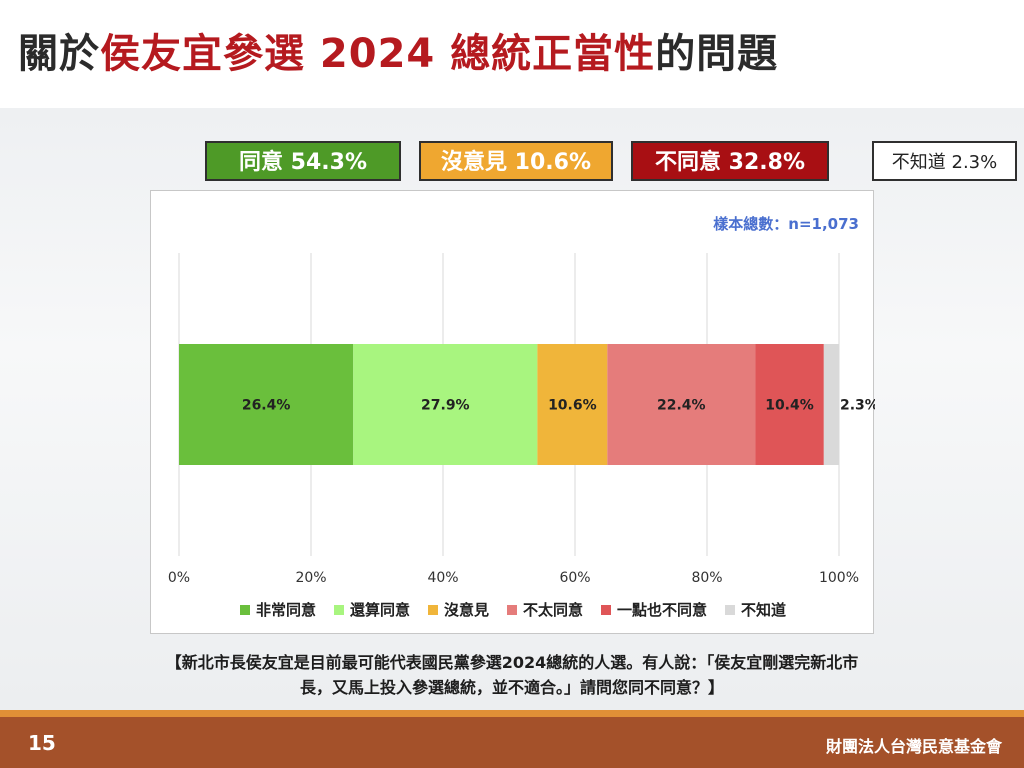 This screenshot has height=768, width=1024. What do you see at coordinates (764, 610) in the screenshot?
I see `legend-label: 不知道` at bounding box center [764, 610].